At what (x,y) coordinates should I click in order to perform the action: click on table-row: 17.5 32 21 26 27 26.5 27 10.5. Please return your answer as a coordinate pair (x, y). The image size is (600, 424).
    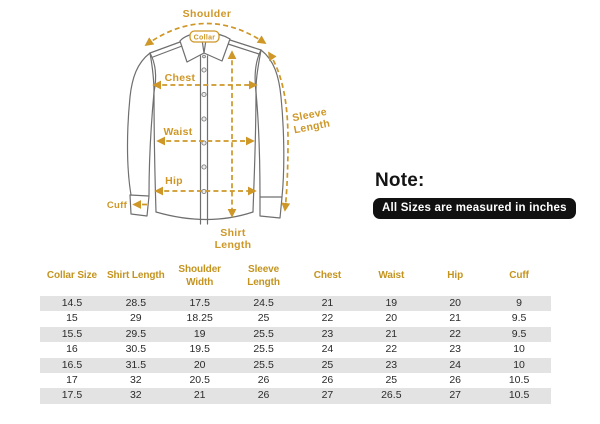
    Looking at the image, I should click on (295, 396).